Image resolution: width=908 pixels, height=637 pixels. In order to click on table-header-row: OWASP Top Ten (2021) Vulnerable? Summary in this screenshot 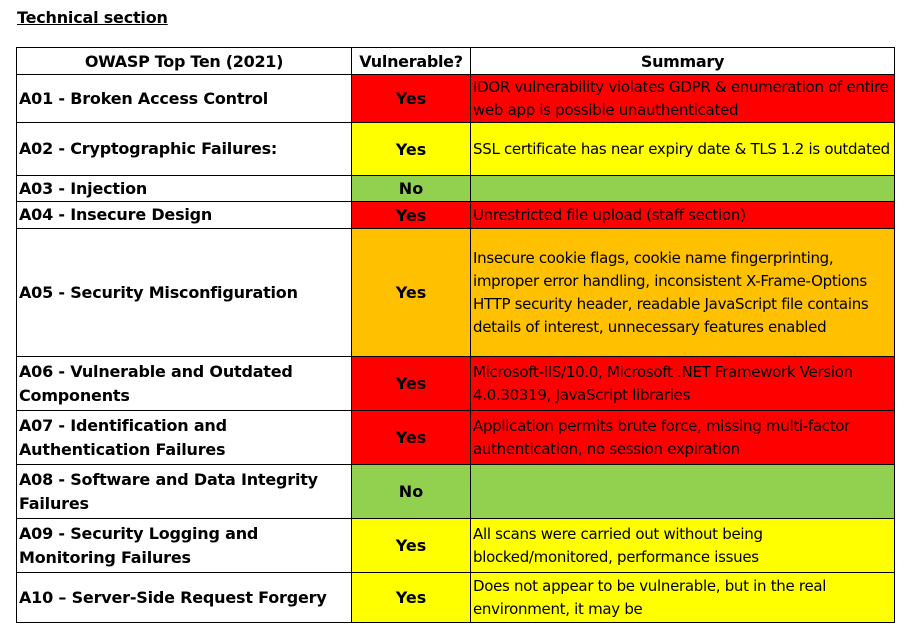, I will do `click(455, 61)`.